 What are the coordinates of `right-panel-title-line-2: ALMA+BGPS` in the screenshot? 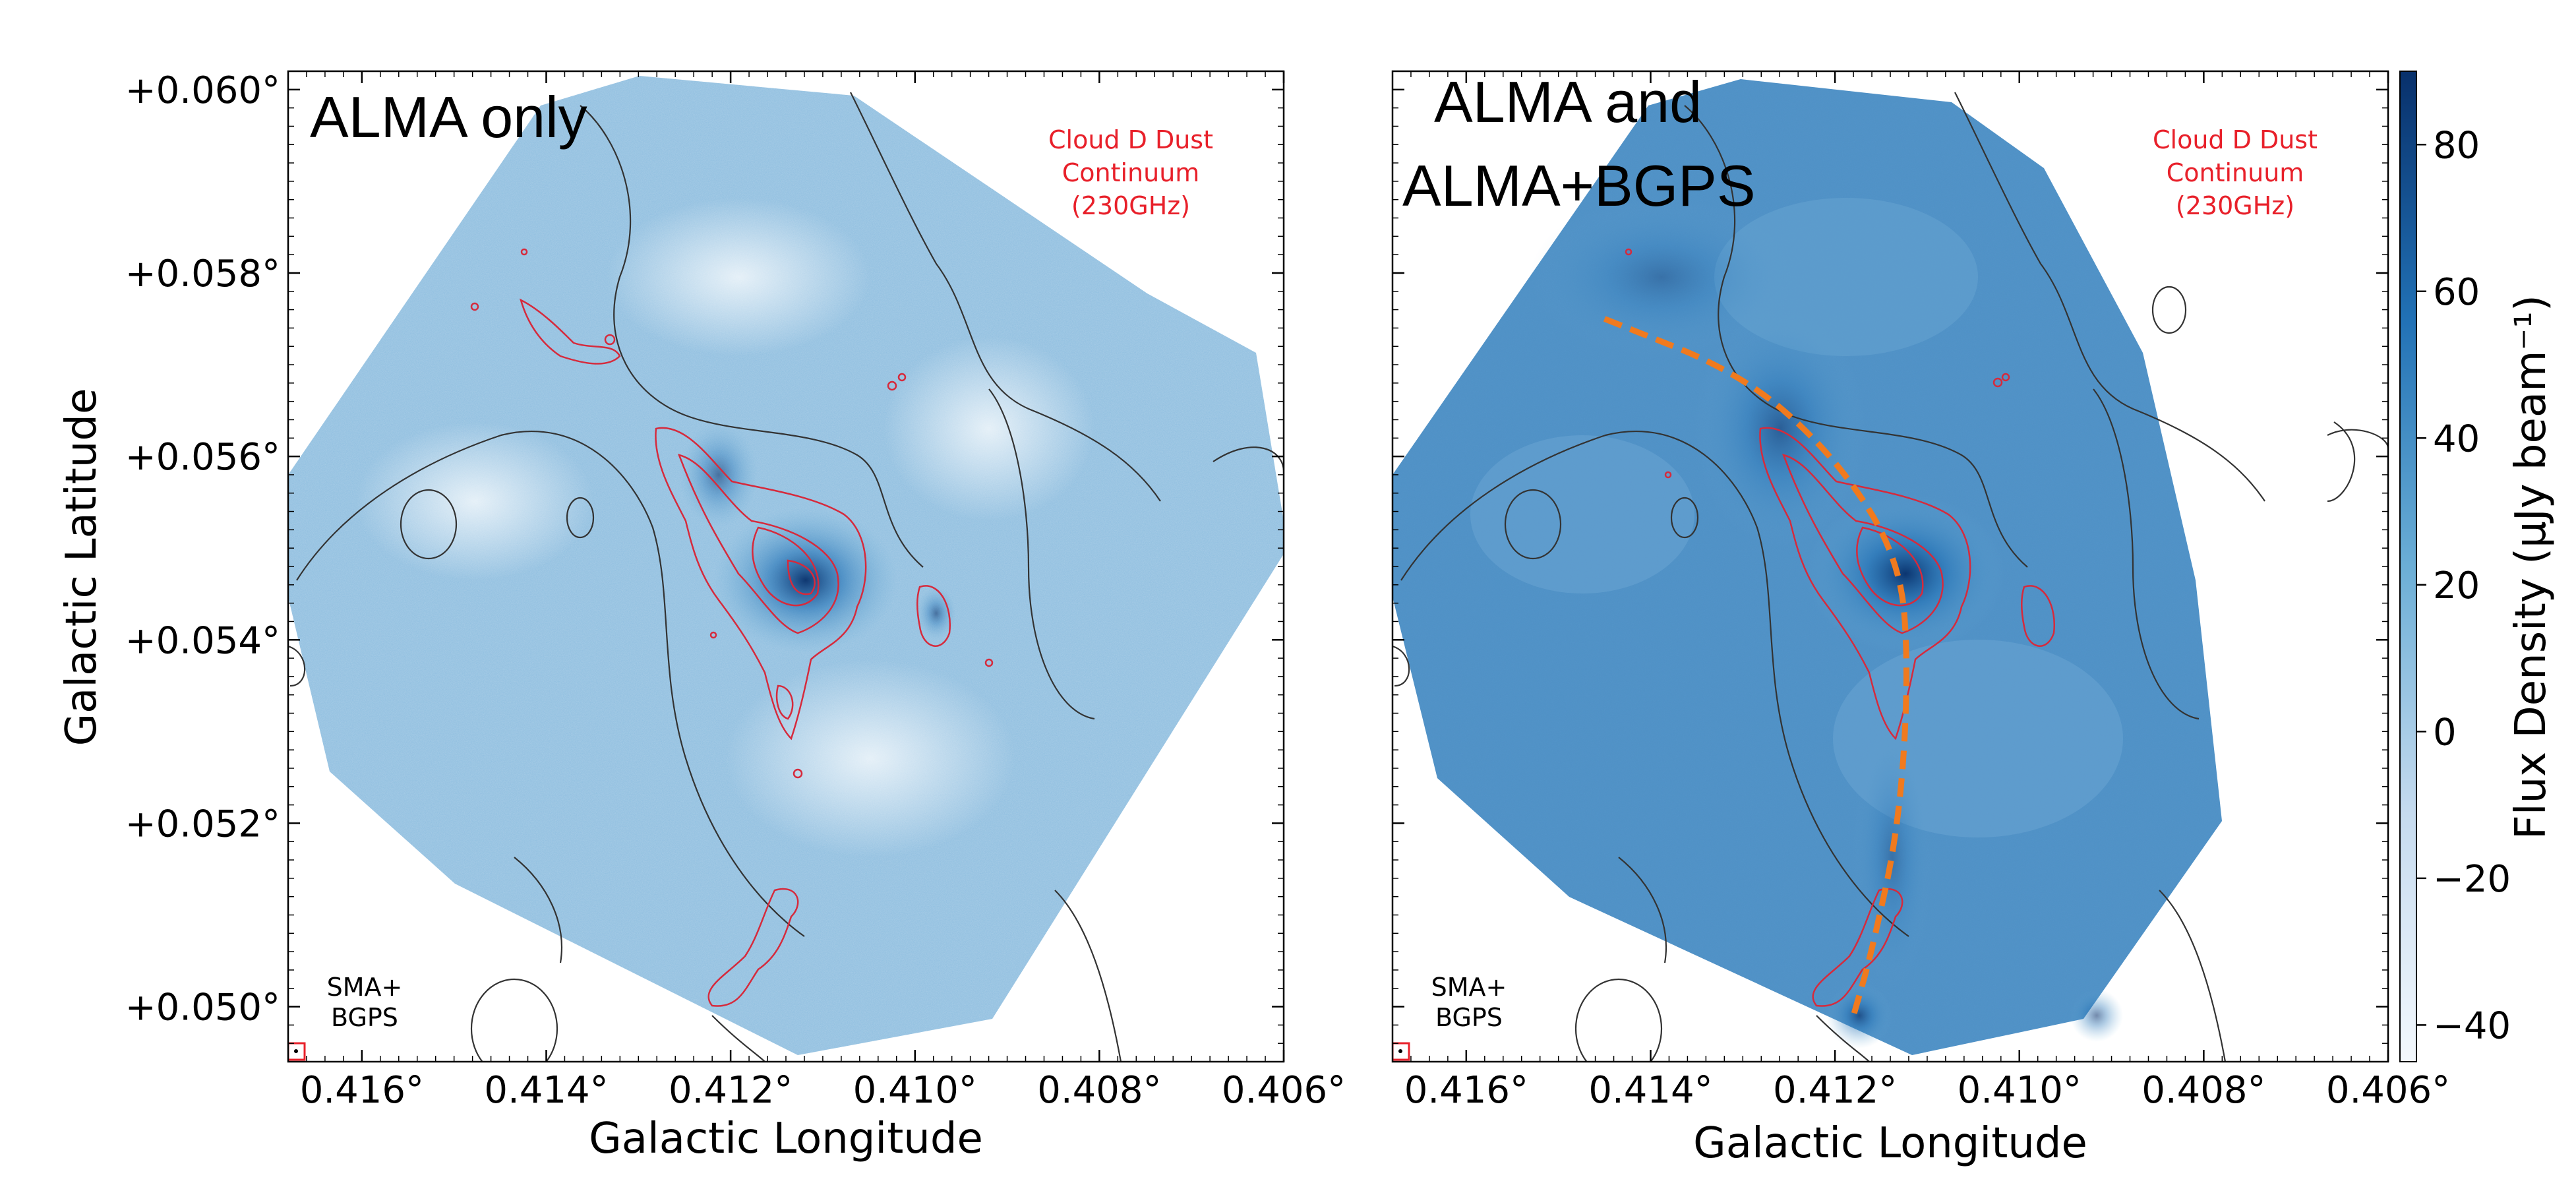 It's located at (1579, 185).